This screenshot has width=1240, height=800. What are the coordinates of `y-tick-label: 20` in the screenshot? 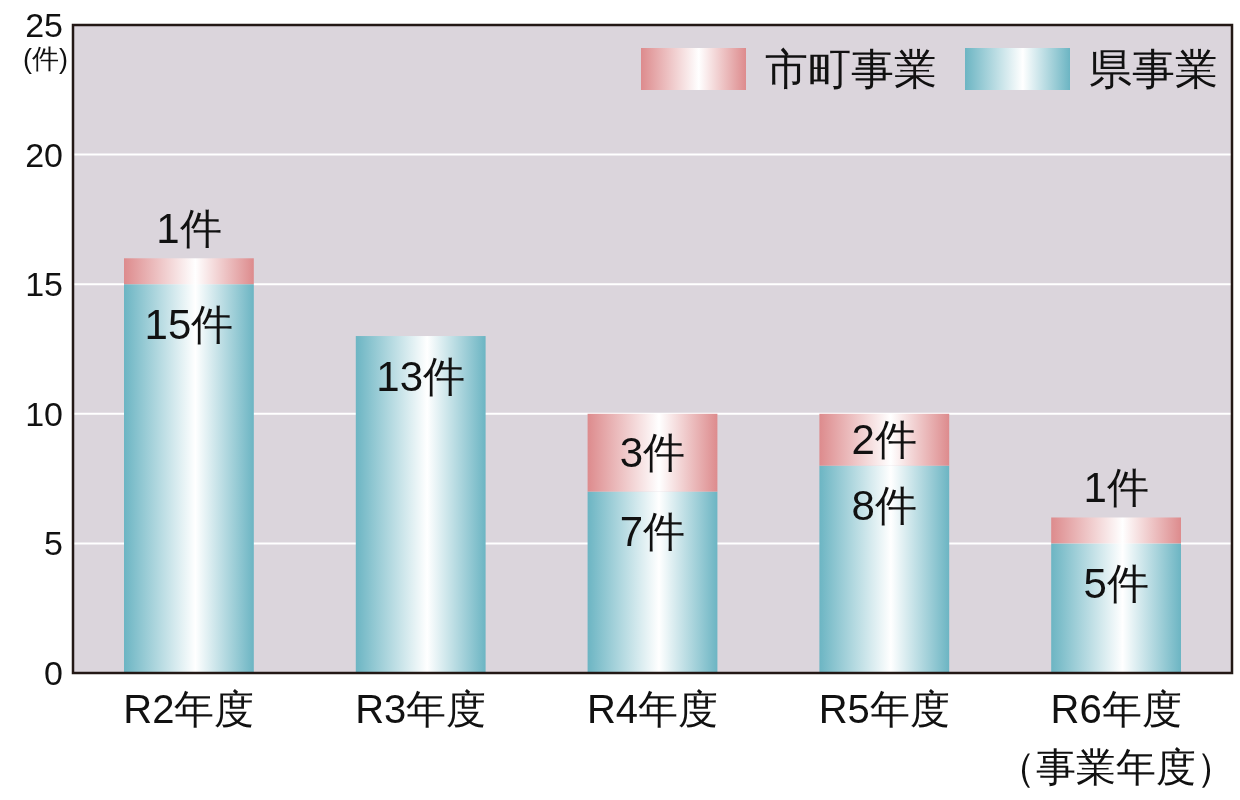 It's located at (44, 154).